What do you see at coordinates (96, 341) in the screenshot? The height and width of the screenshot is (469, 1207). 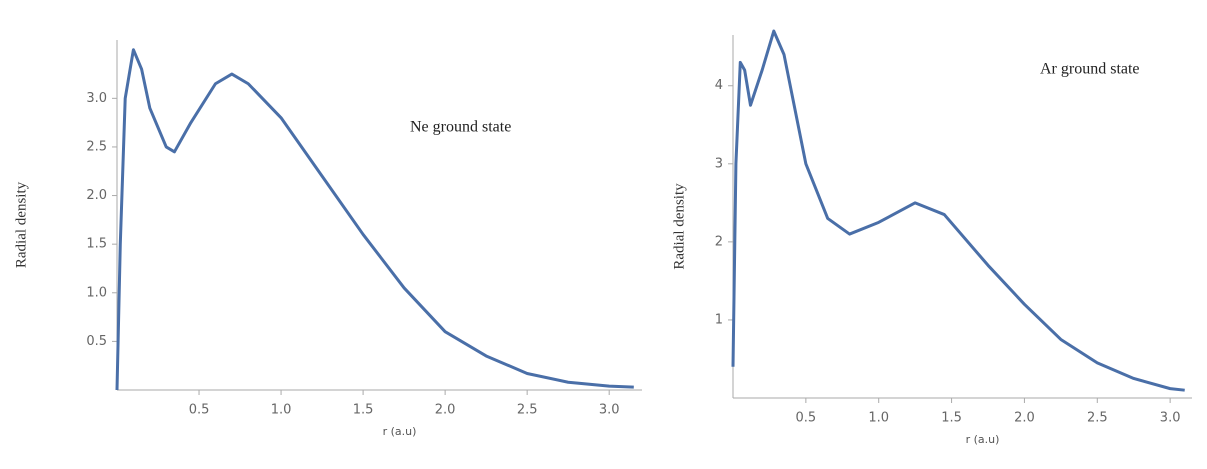 I see `y-tick-label: 0.5` at bounding box center [96, 341].